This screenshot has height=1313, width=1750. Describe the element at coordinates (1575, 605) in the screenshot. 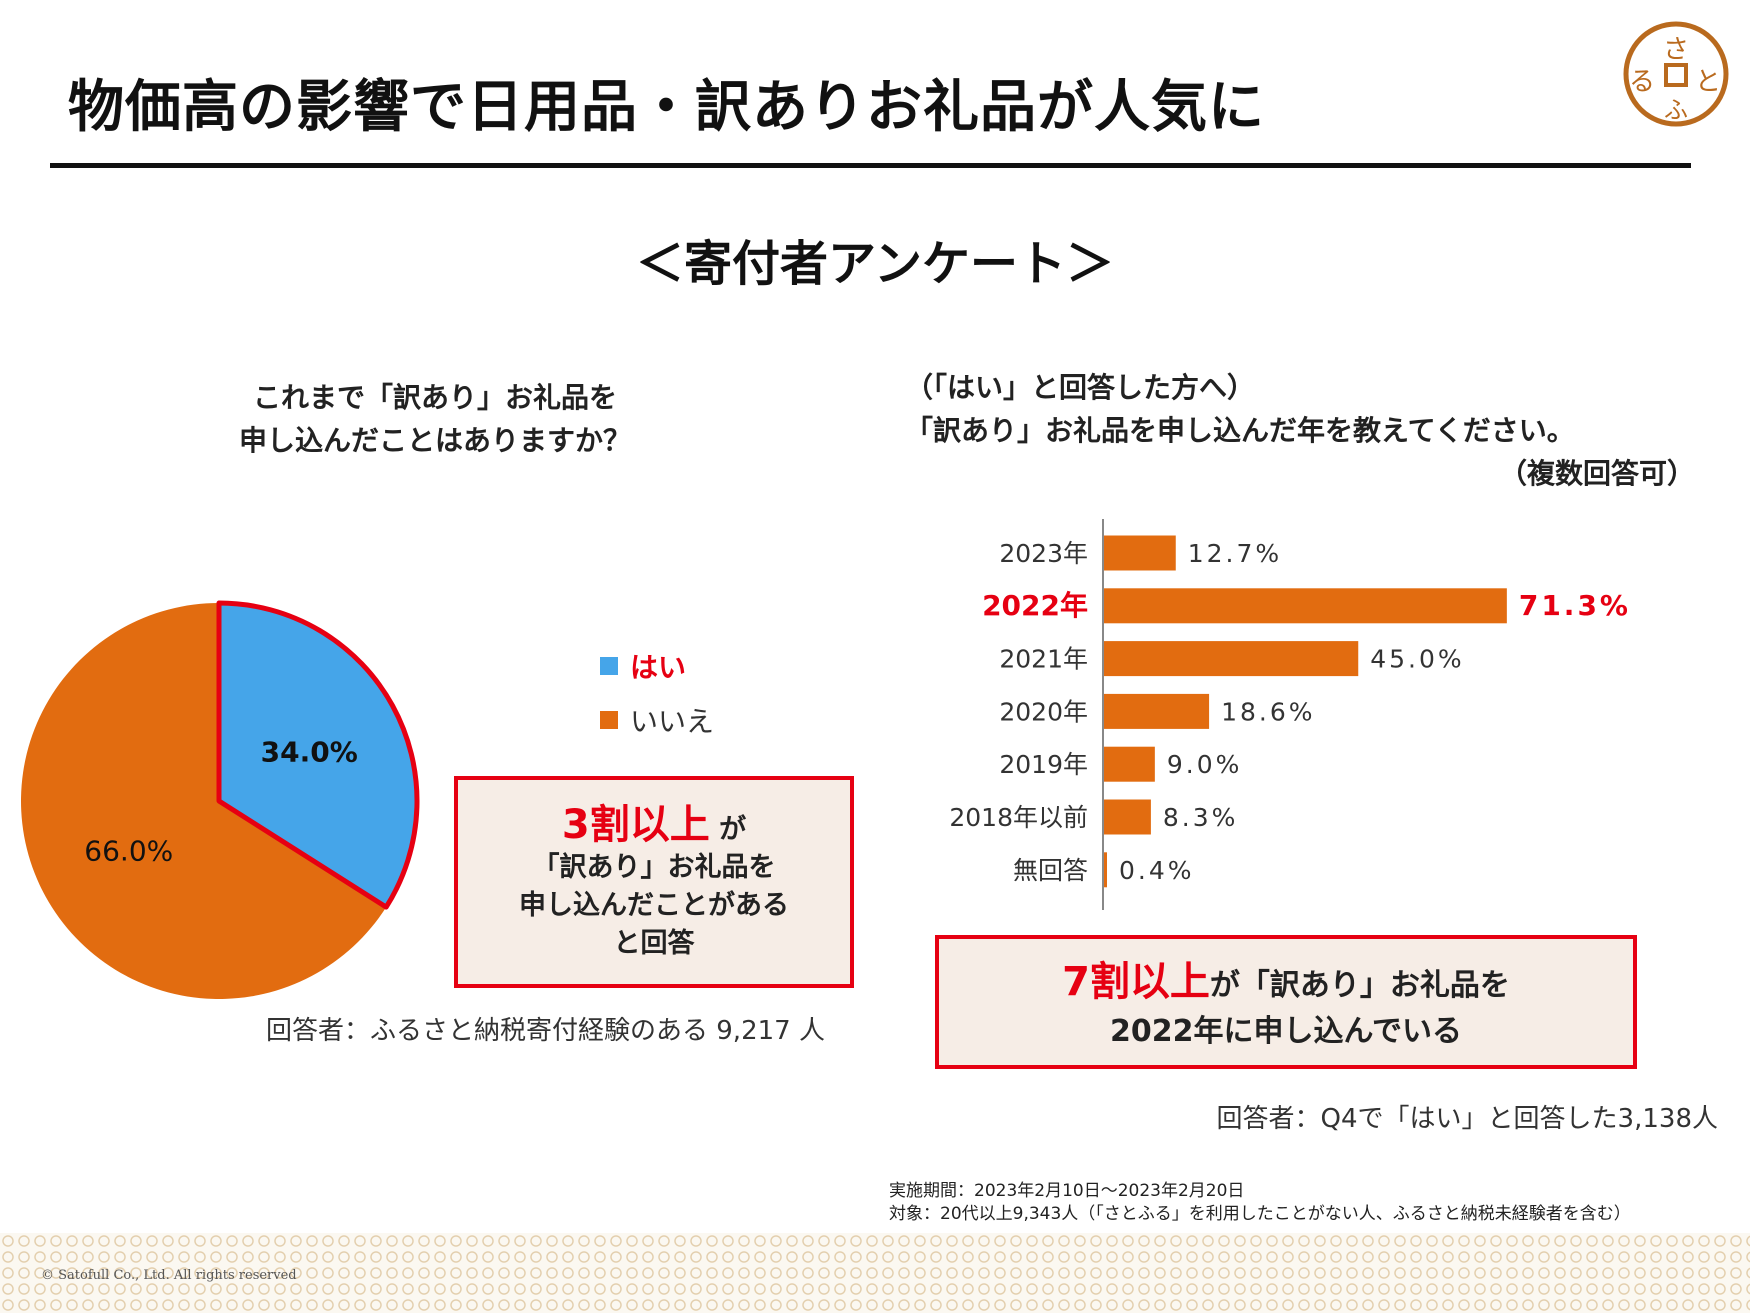

I see `bar-value-label: 71.3%` at that location.